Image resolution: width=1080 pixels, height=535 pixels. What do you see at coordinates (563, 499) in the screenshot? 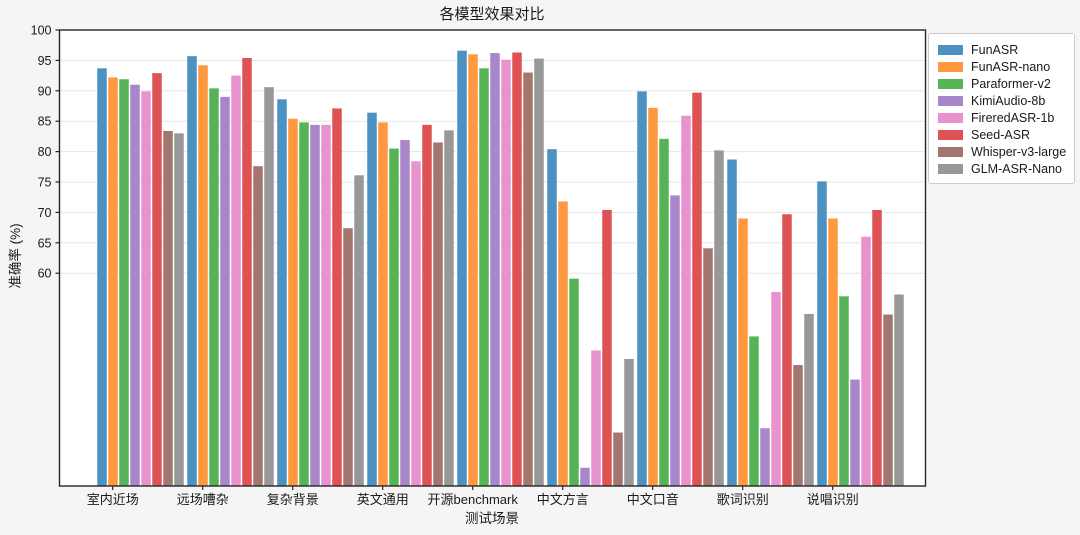
I see `x-tick-label: 中文方言` at bounding box center [563, 499].